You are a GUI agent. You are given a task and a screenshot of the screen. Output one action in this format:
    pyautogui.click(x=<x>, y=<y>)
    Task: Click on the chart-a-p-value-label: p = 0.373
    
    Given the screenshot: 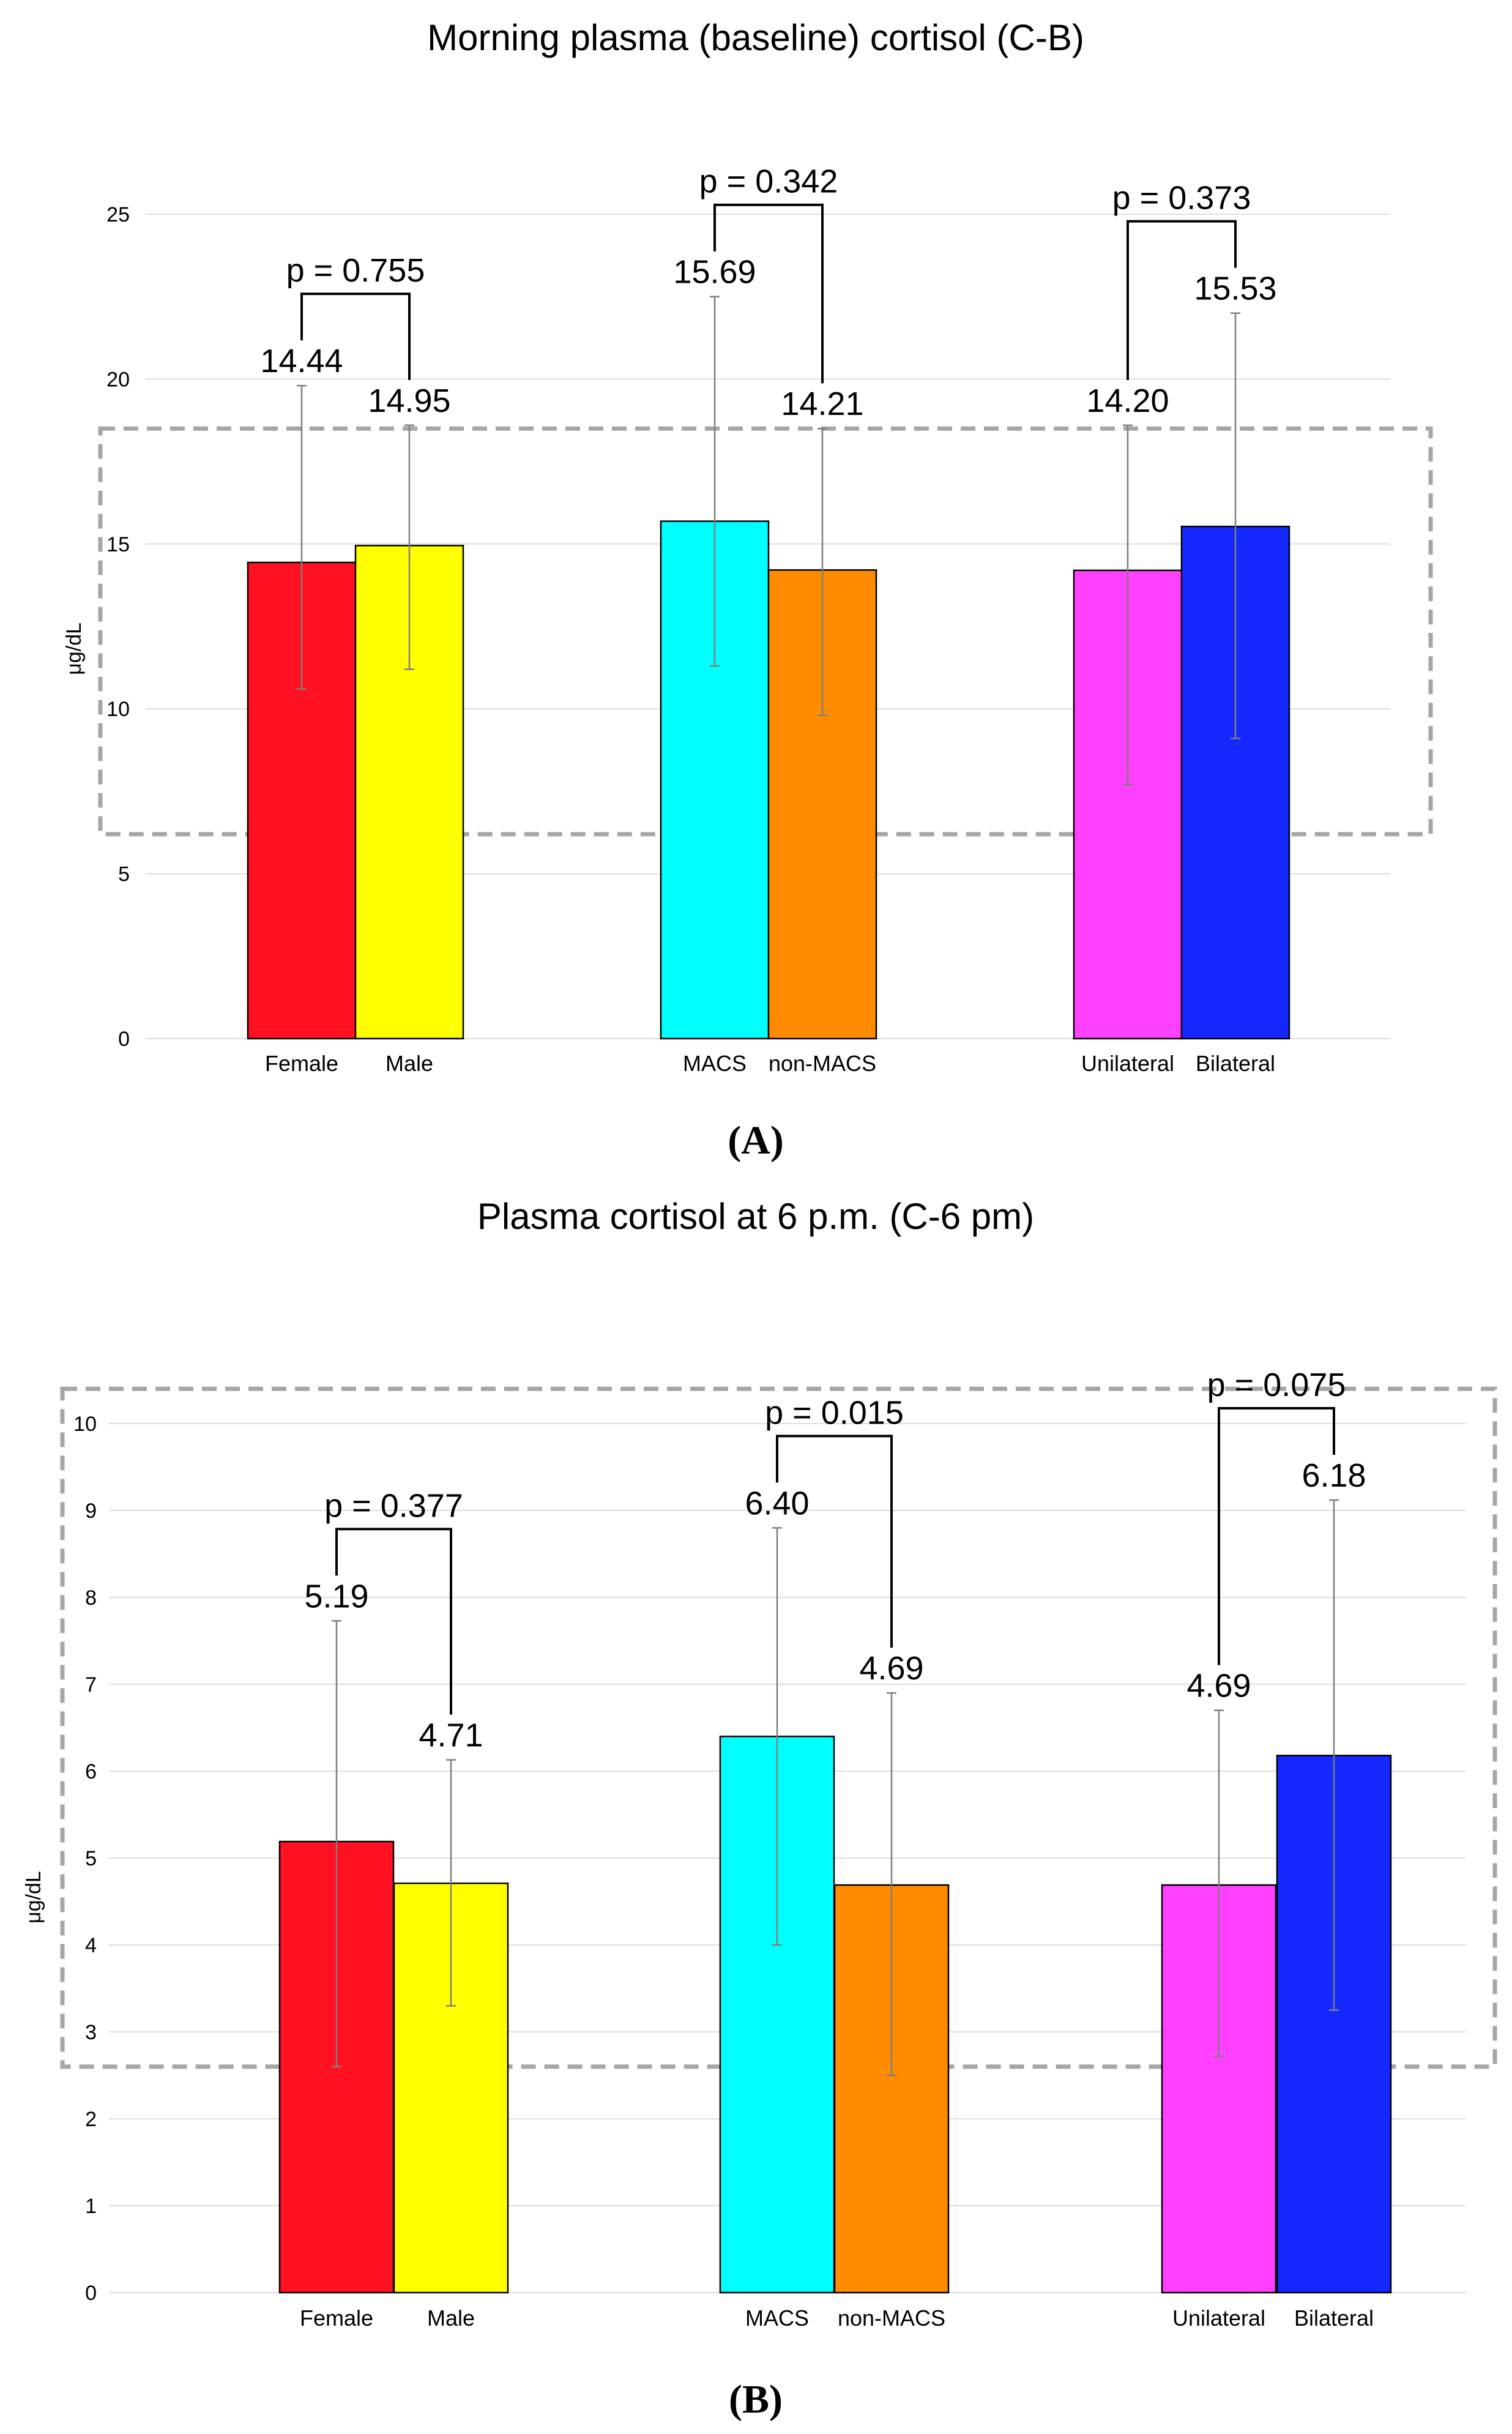 What is the action you would take?
    pyautogui.click(x=1181, y=198)
    